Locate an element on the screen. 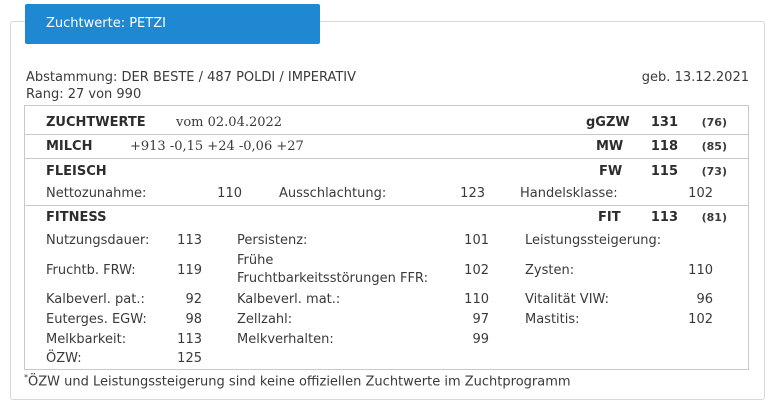 The image size is (774, 406). fleisch-label: FLEISCH is located at coordinates (76, 171).